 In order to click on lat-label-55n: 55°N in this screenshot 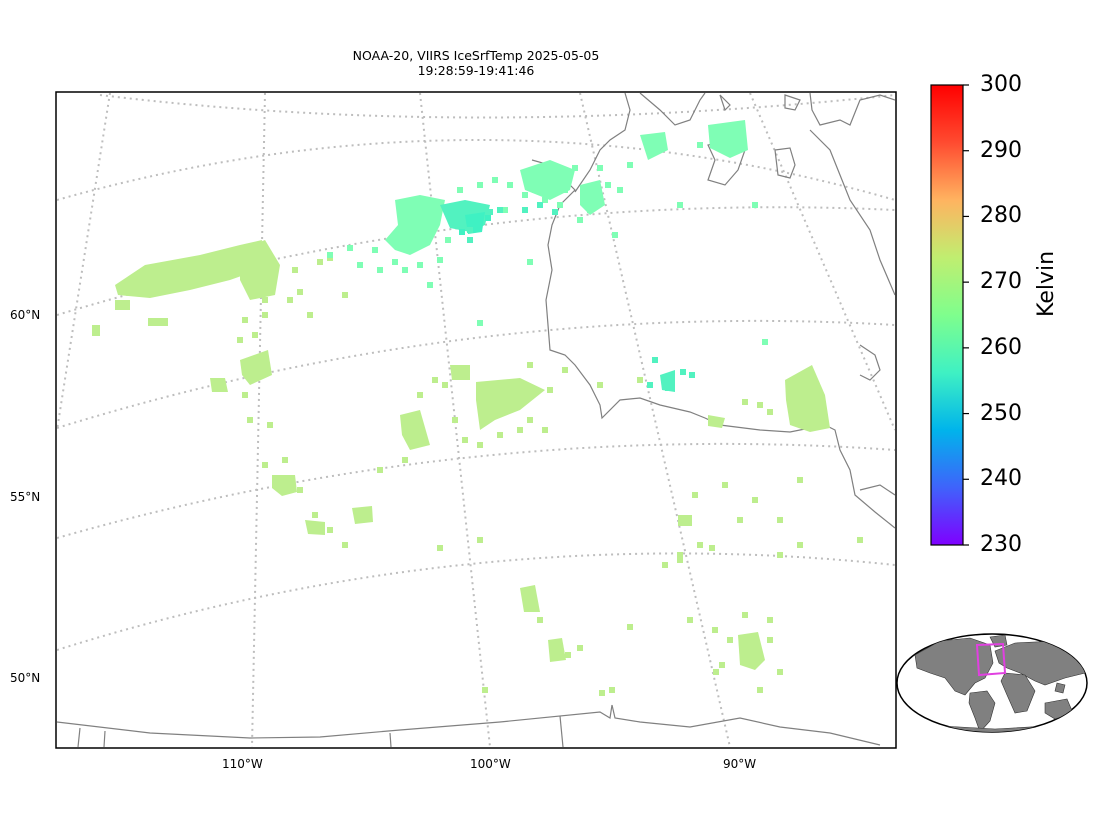, I will do `click(25, 497)`.